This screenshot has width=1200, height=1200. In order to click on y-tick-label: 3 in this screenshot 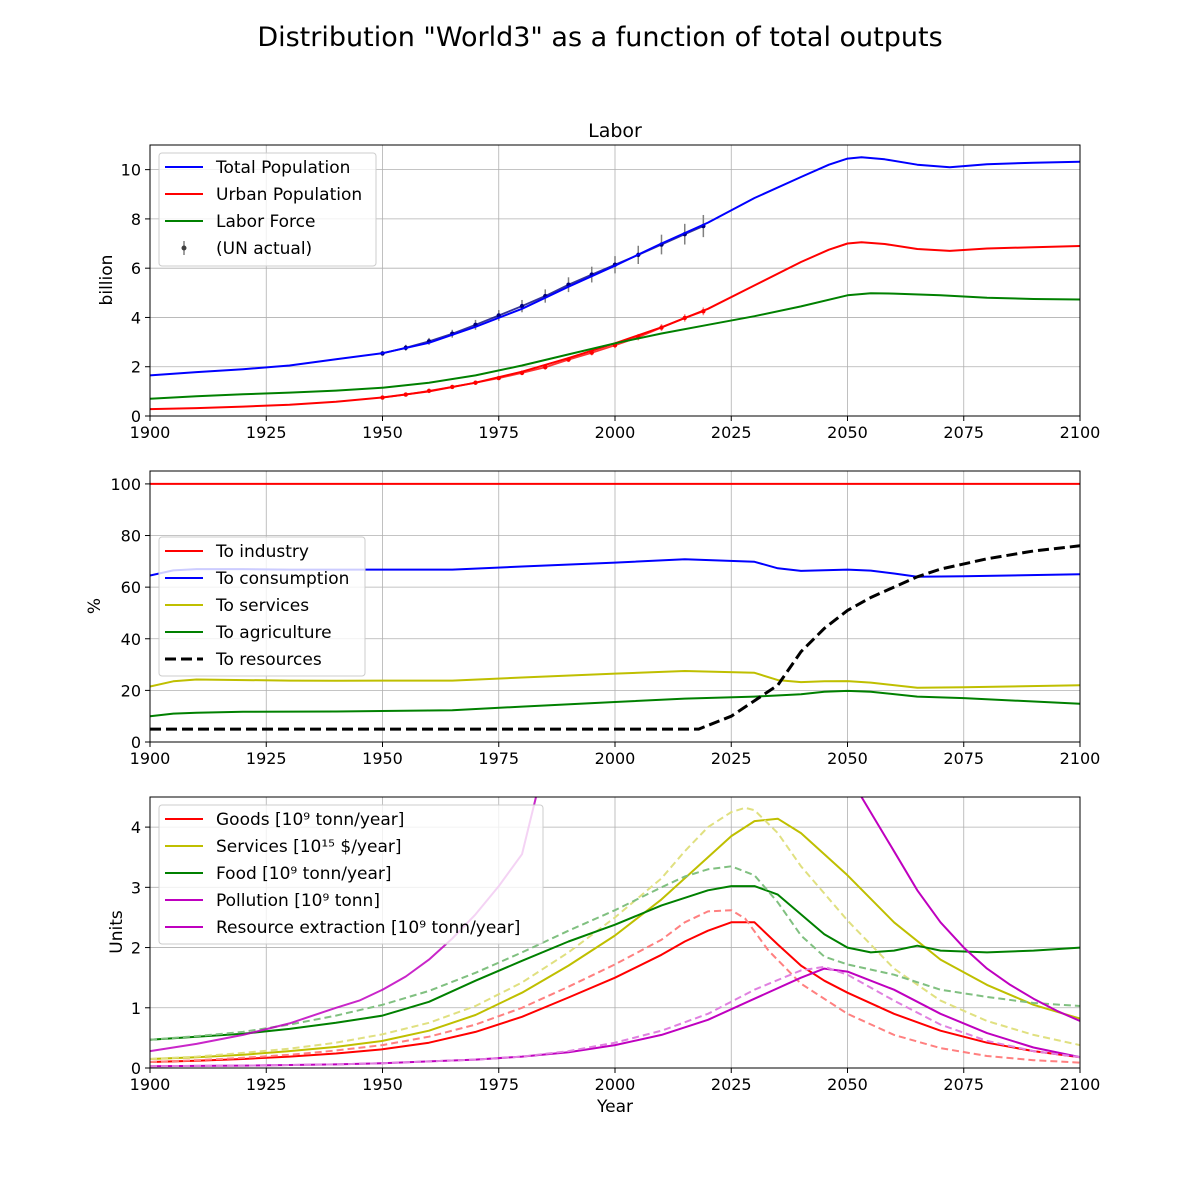, I will do `click(136, 887)`.